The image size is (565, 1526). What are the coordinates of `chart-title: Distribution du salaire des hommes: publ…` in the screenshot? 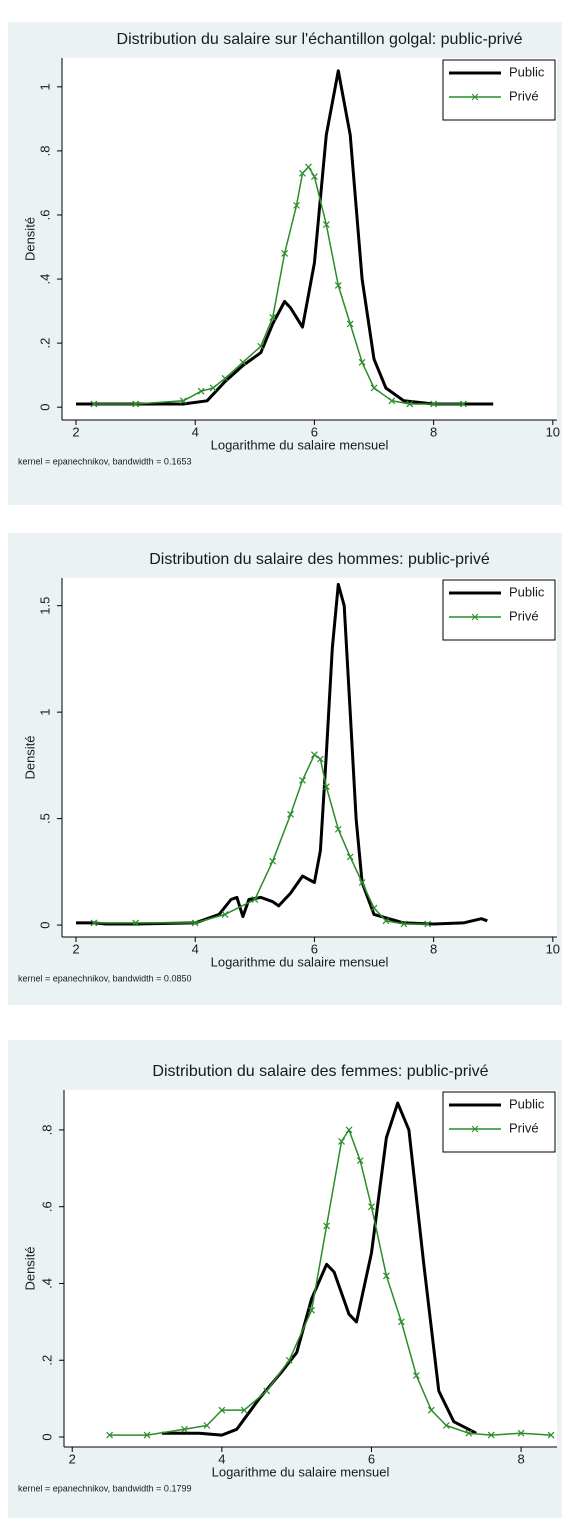 It's located at (319, 559).